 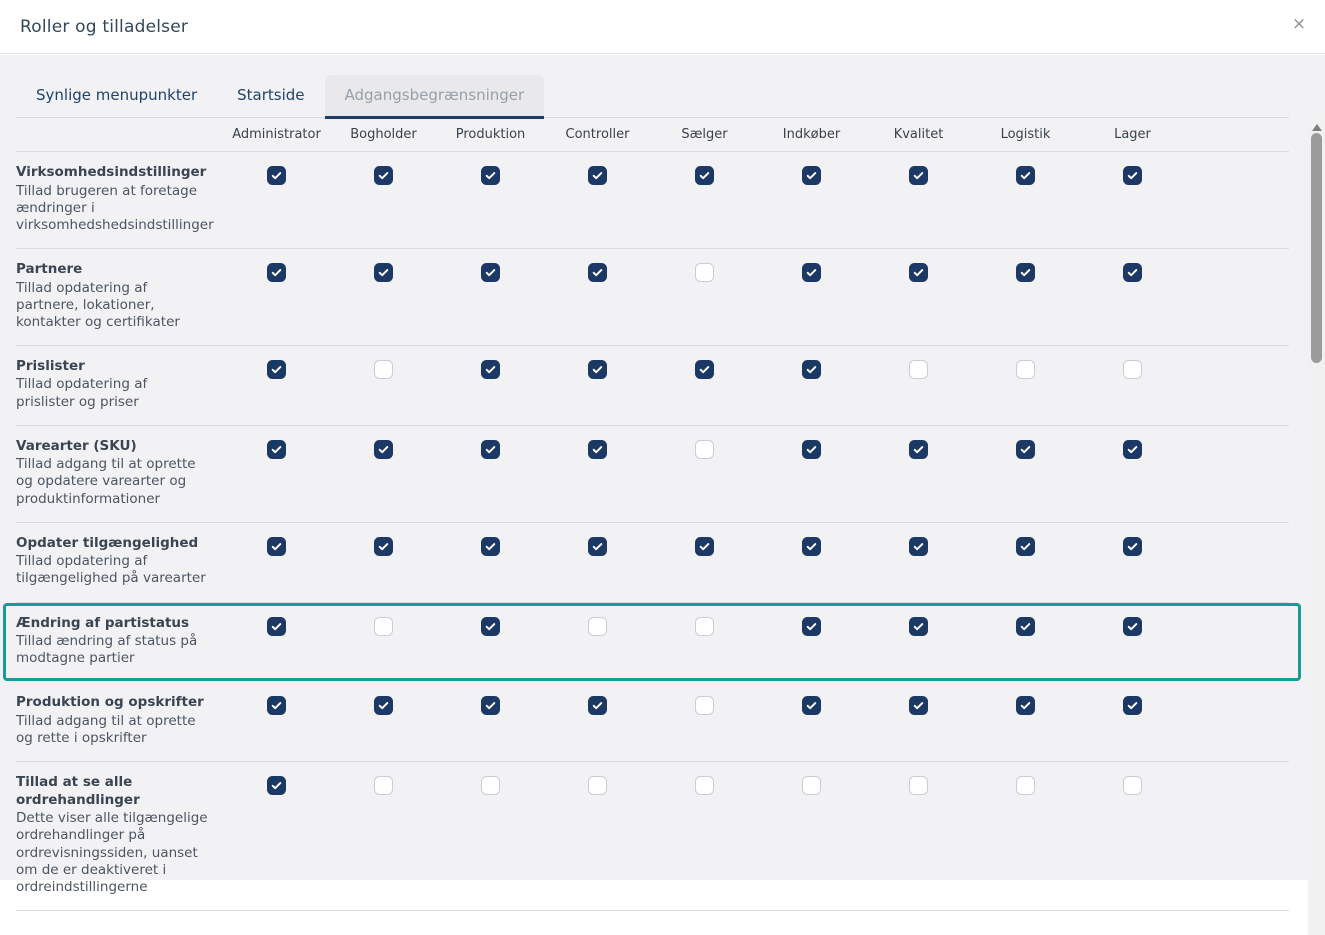 I want to click on scrollbar-thumb, so click(x=1316, y=248).